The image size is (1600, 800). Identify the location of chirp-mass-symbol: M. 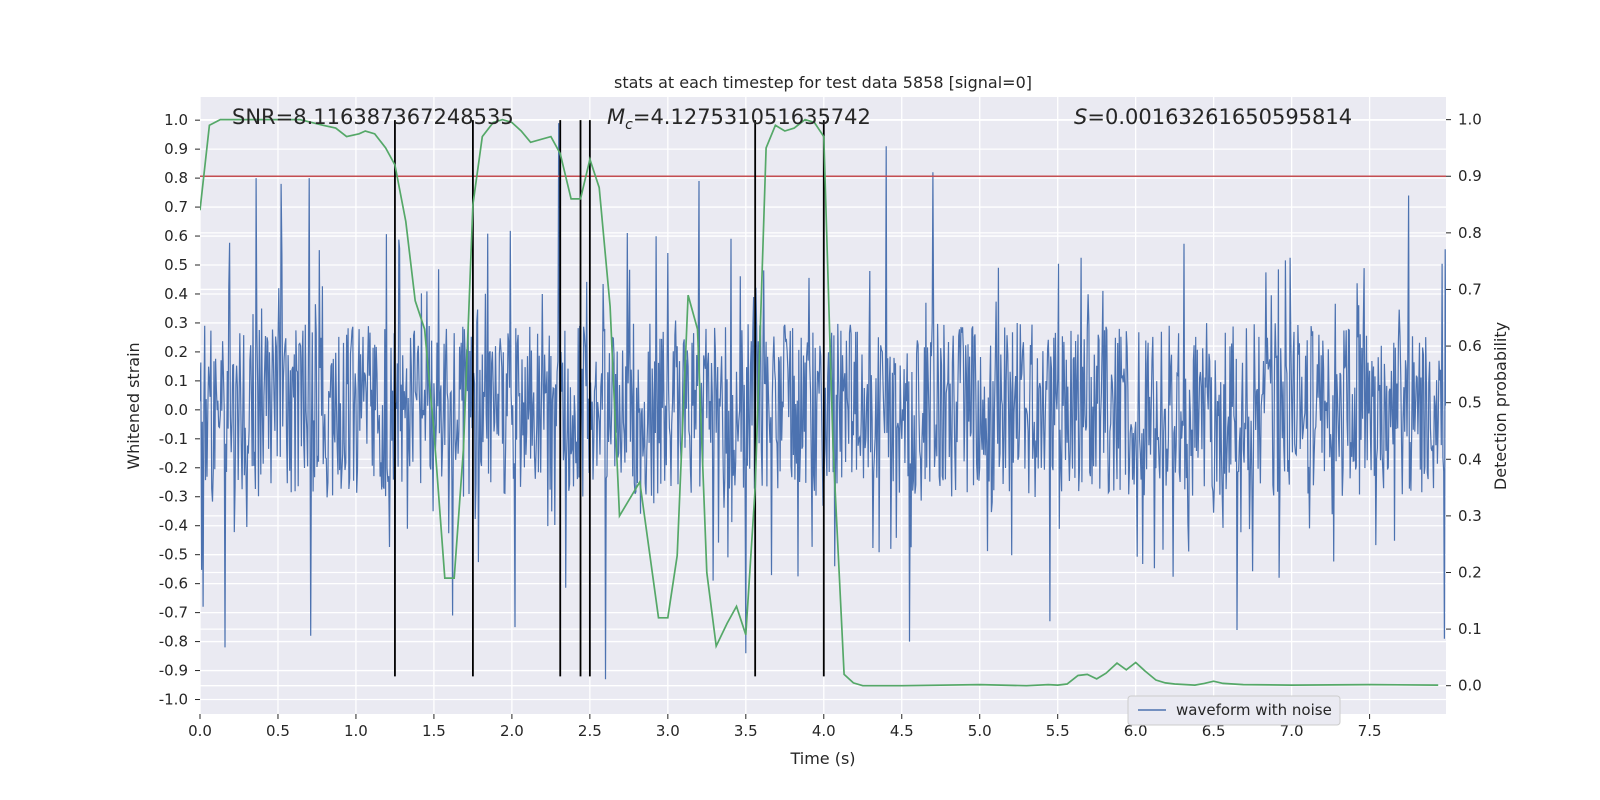
(616, 117).